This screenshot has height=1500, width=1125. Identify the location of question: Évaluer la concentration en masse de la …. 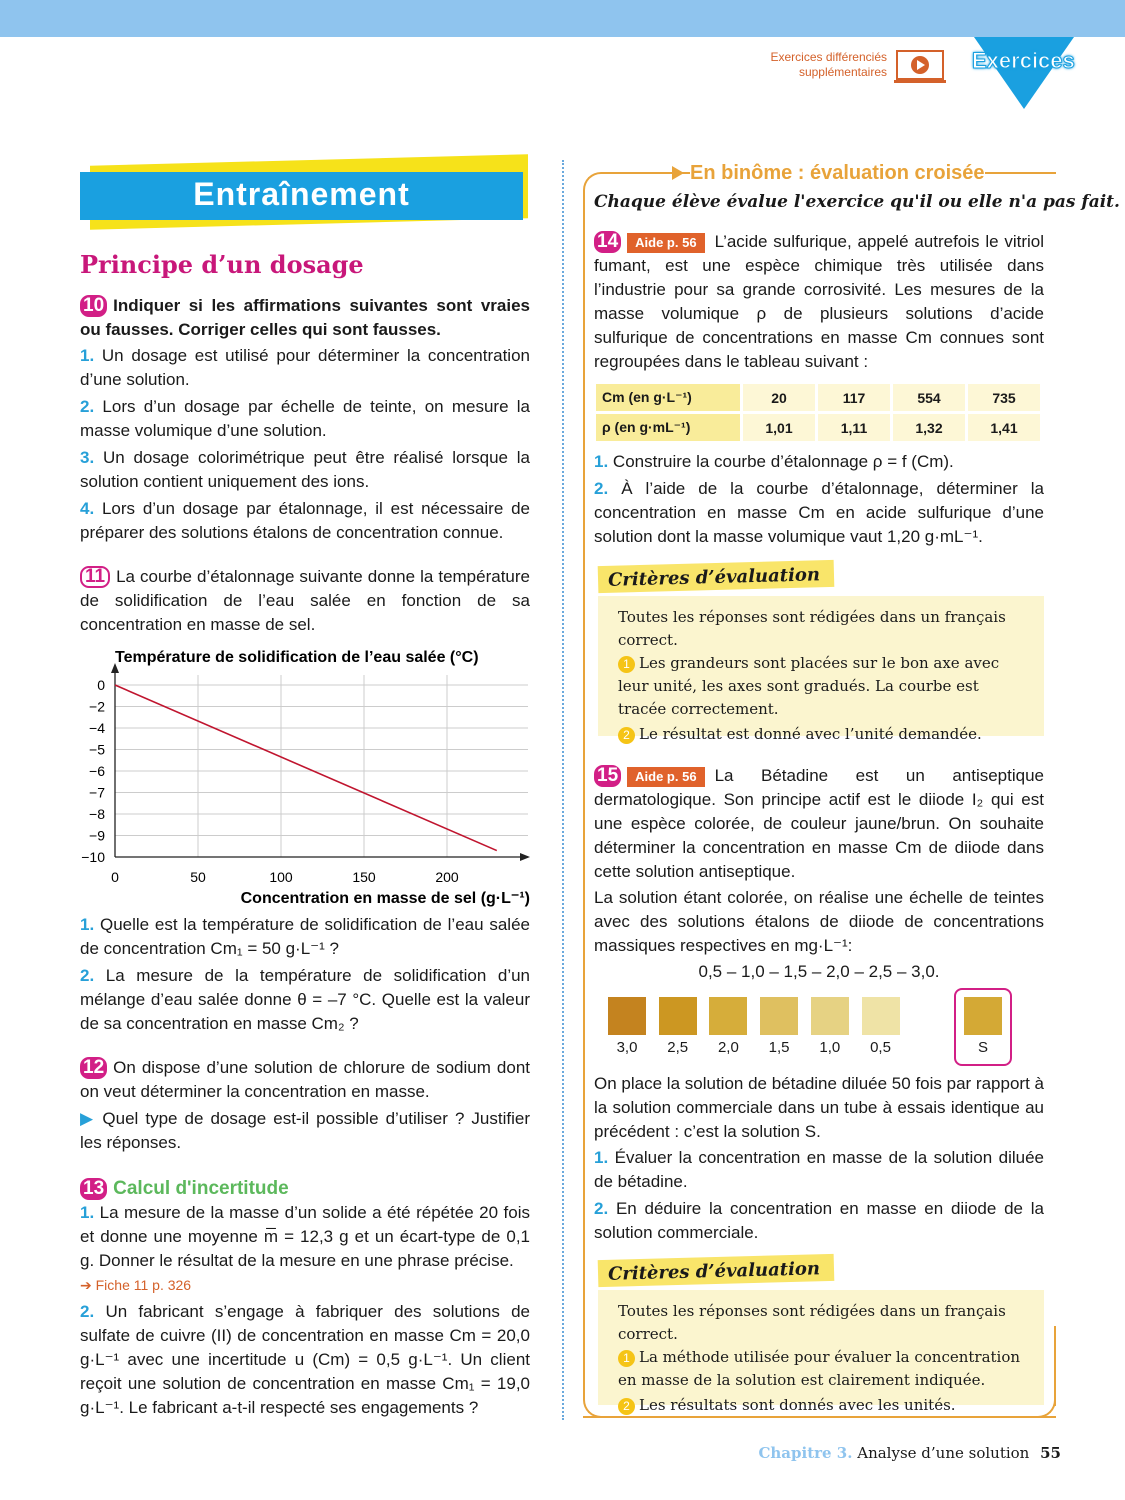
(819, 1169).